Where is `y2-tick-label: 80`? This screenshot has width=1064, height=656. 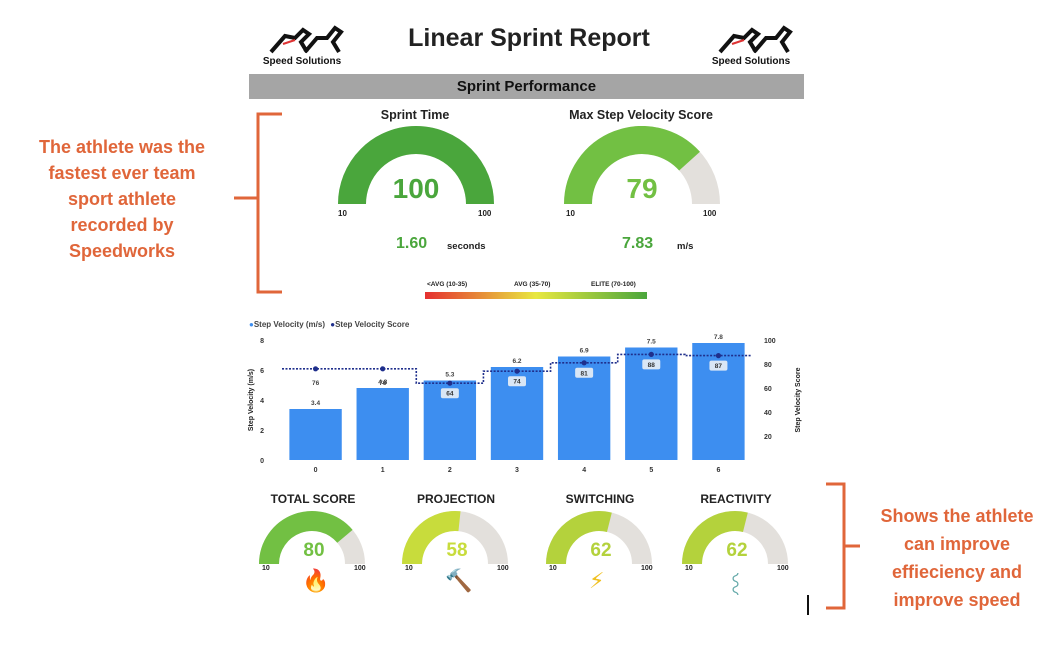 y2-tick-label: 80 is located at coordinates (768, 365).